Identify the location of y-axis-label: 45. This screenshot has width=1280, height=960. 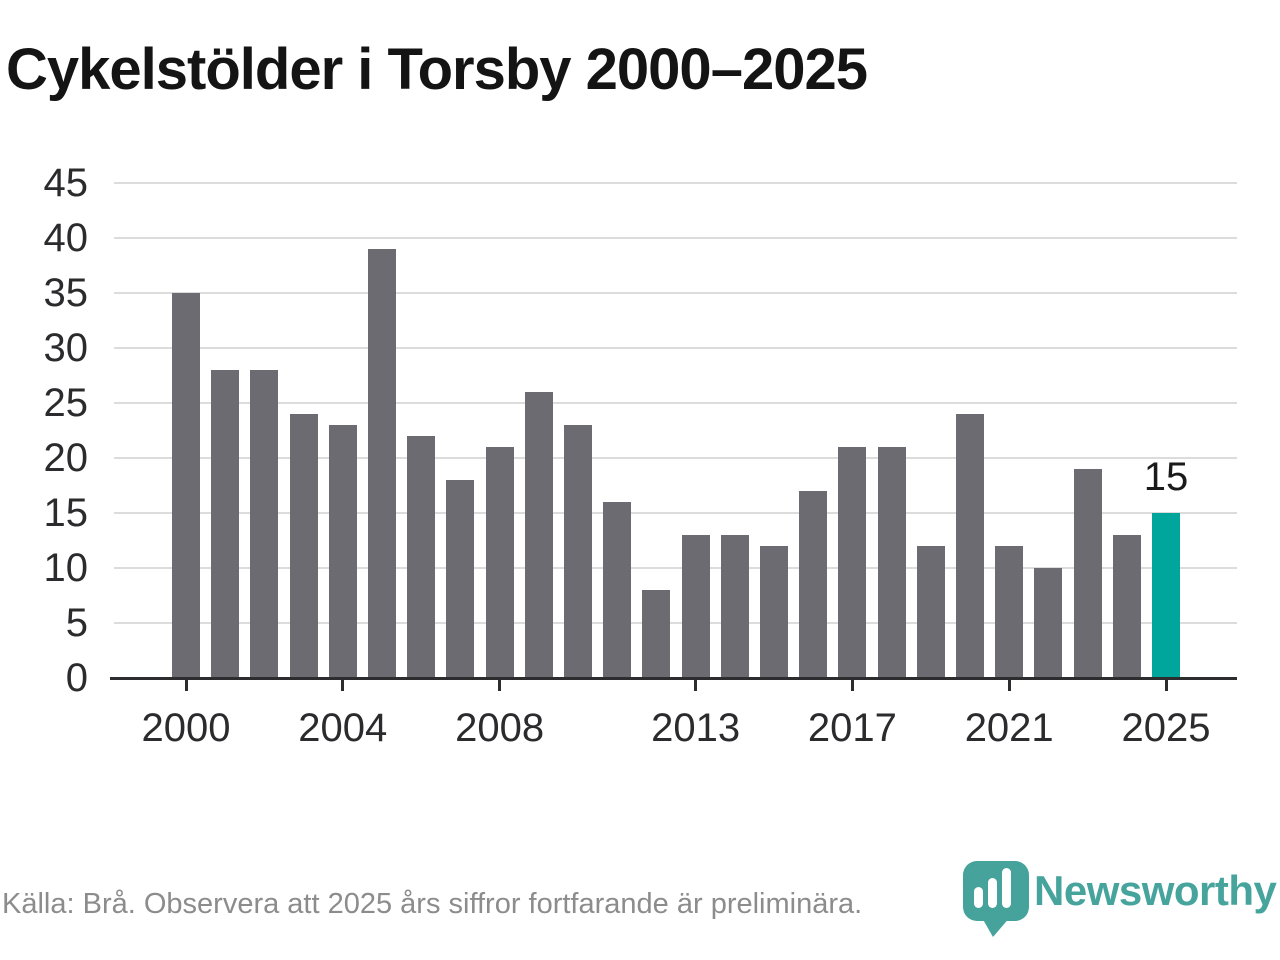
(66, 183).